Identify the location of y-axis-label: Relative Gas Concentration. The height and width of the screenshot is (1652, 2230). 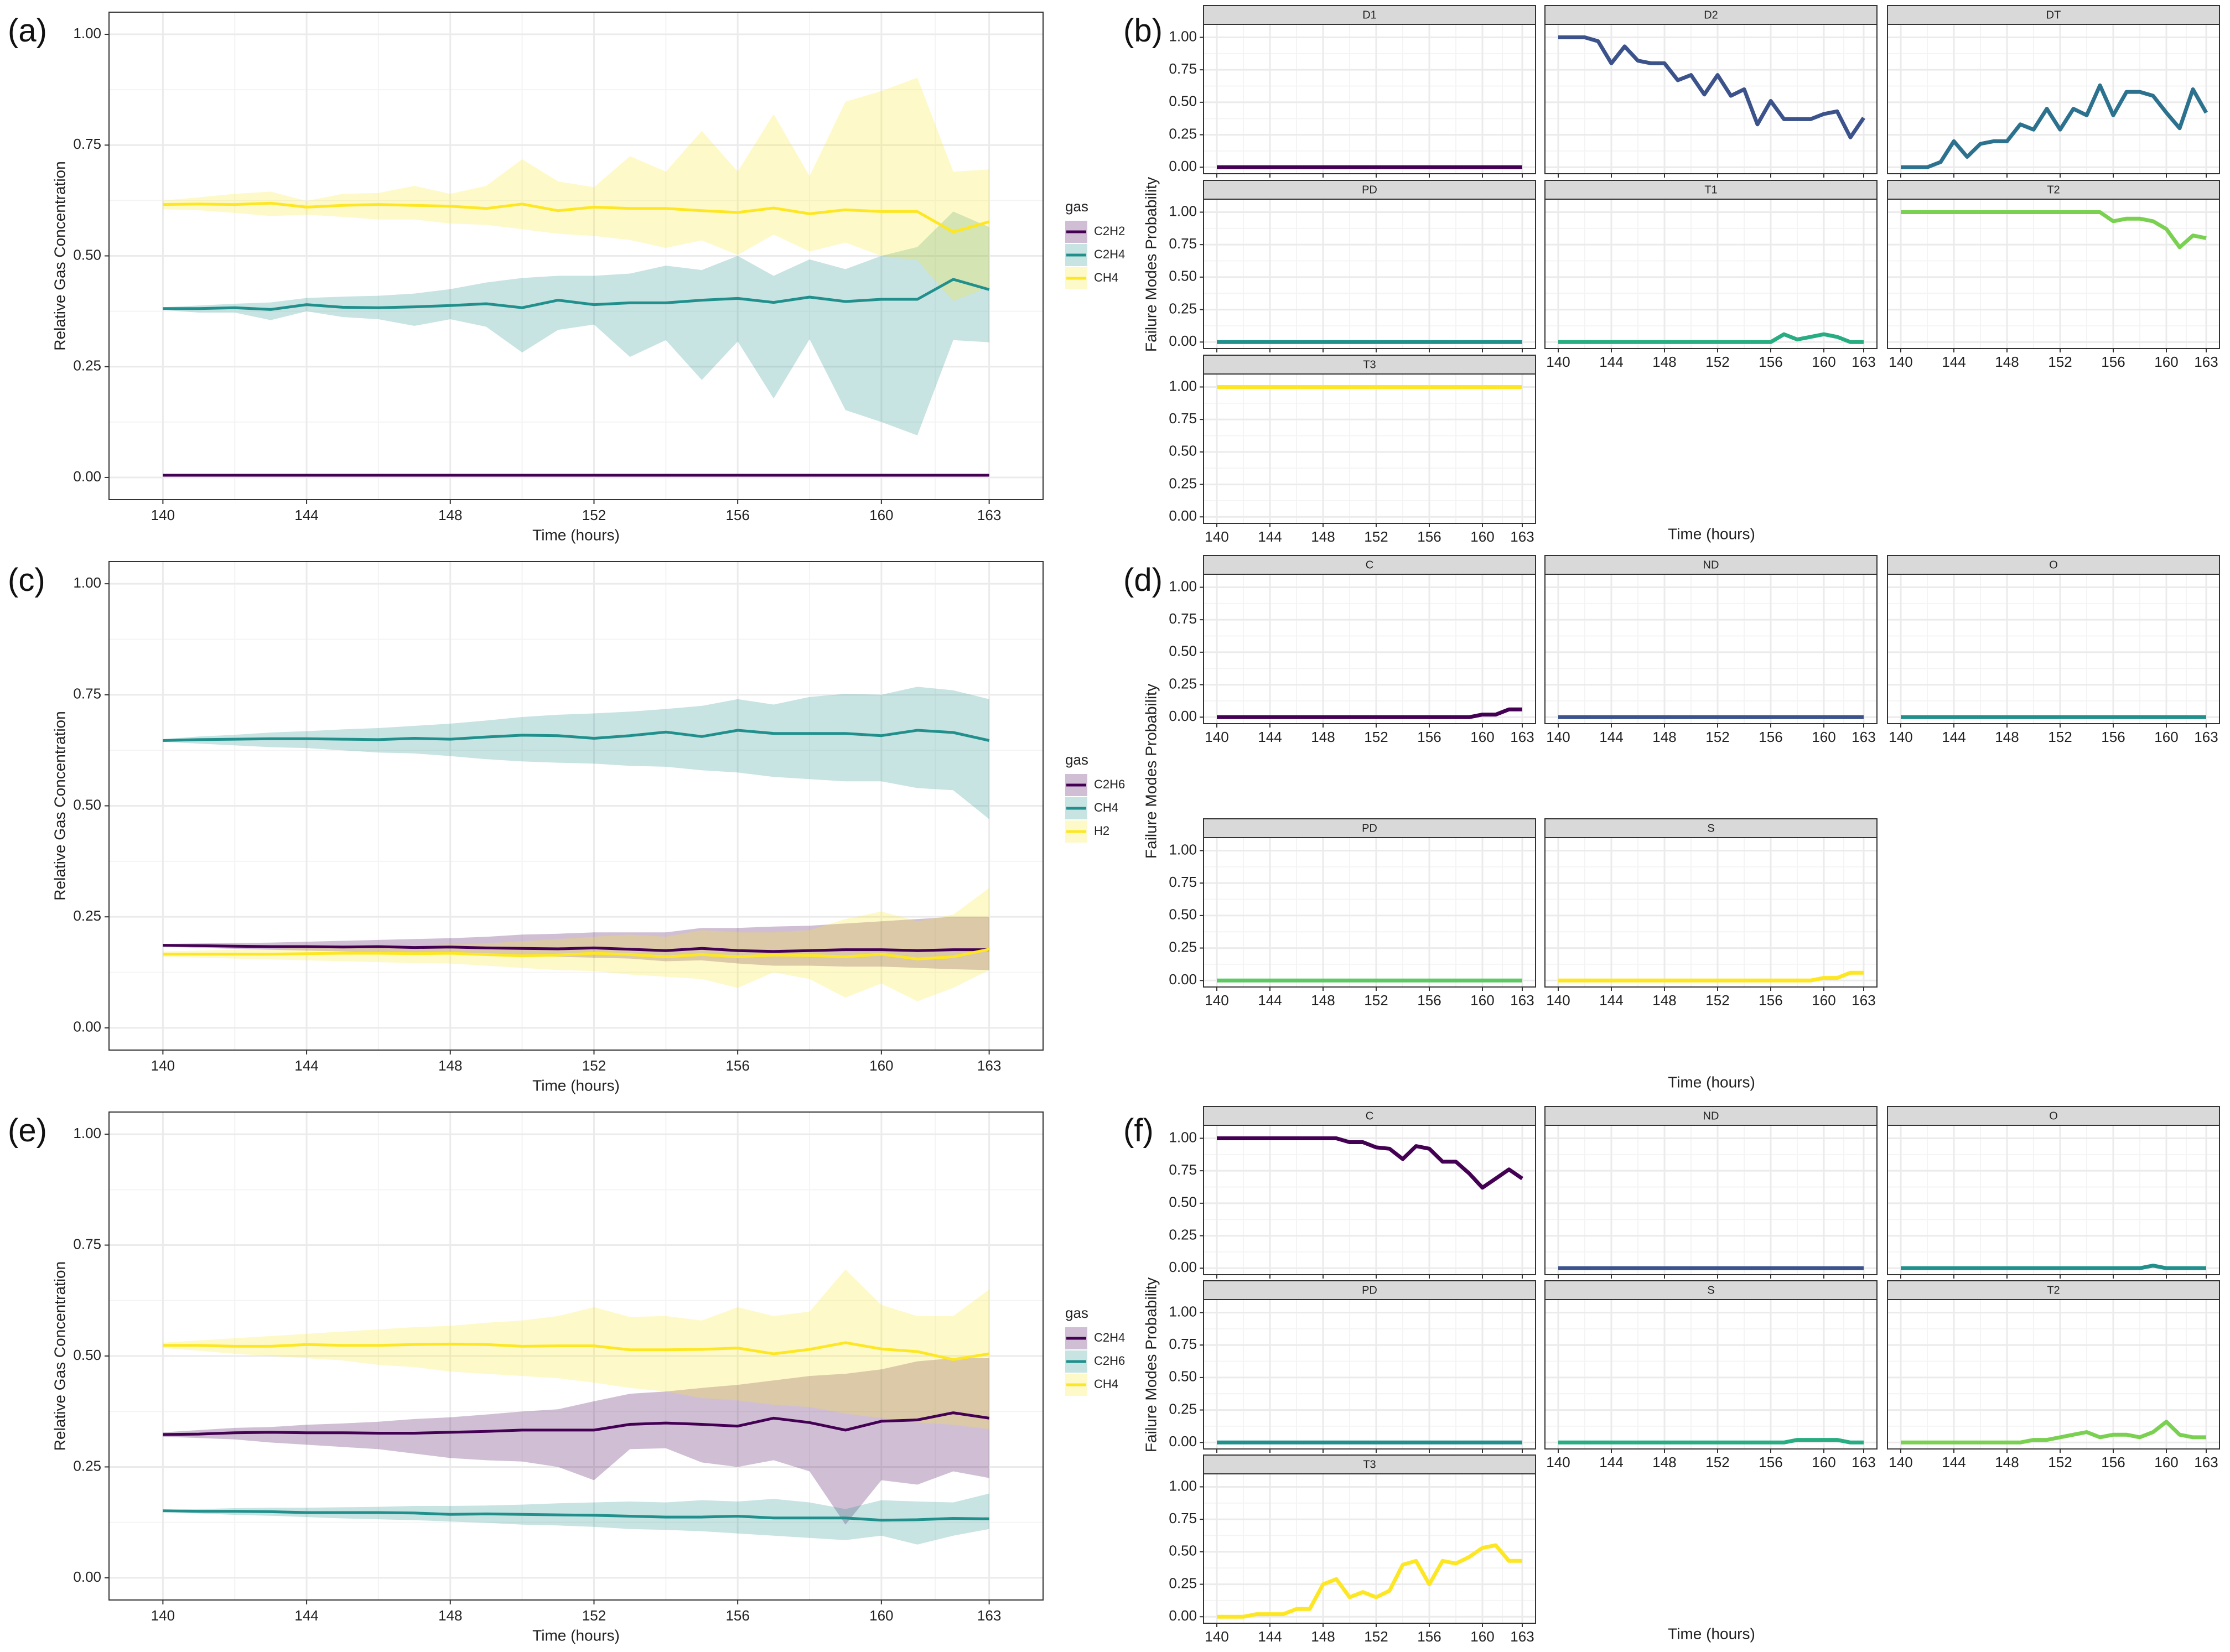
(59, 1356).